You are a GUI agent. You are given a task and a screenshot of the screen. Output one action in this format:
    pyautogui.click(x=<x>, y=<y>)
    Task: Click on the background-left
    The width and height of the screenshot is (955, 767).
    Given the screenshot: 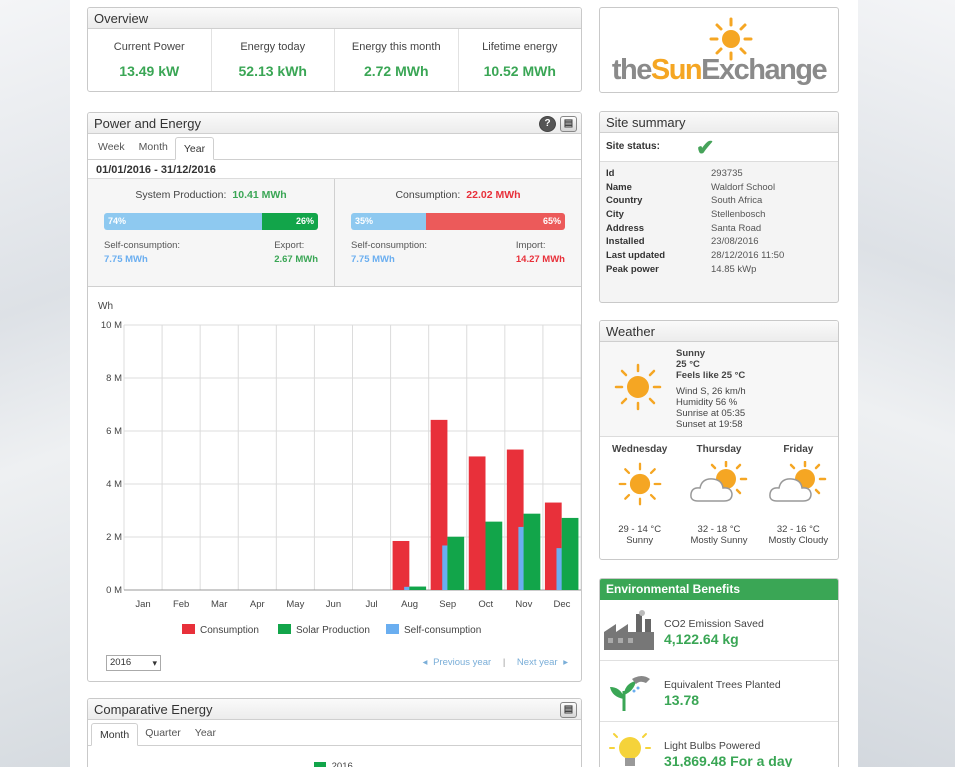 What is the action you would take?
    pyautogui.click(x=35, y=383)
    